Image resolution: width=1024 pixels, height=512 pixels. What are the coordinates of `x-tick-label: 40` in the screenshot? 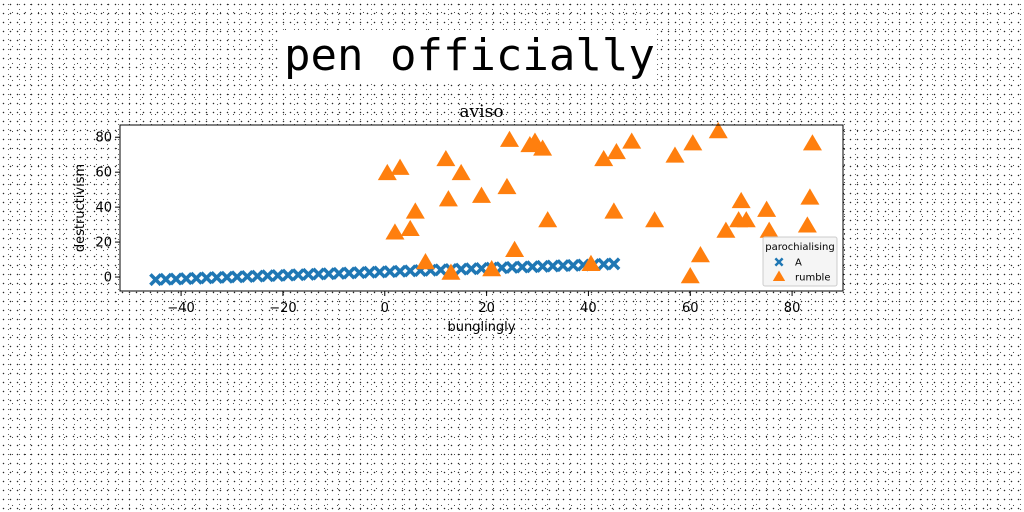 It's located at (588, 308).